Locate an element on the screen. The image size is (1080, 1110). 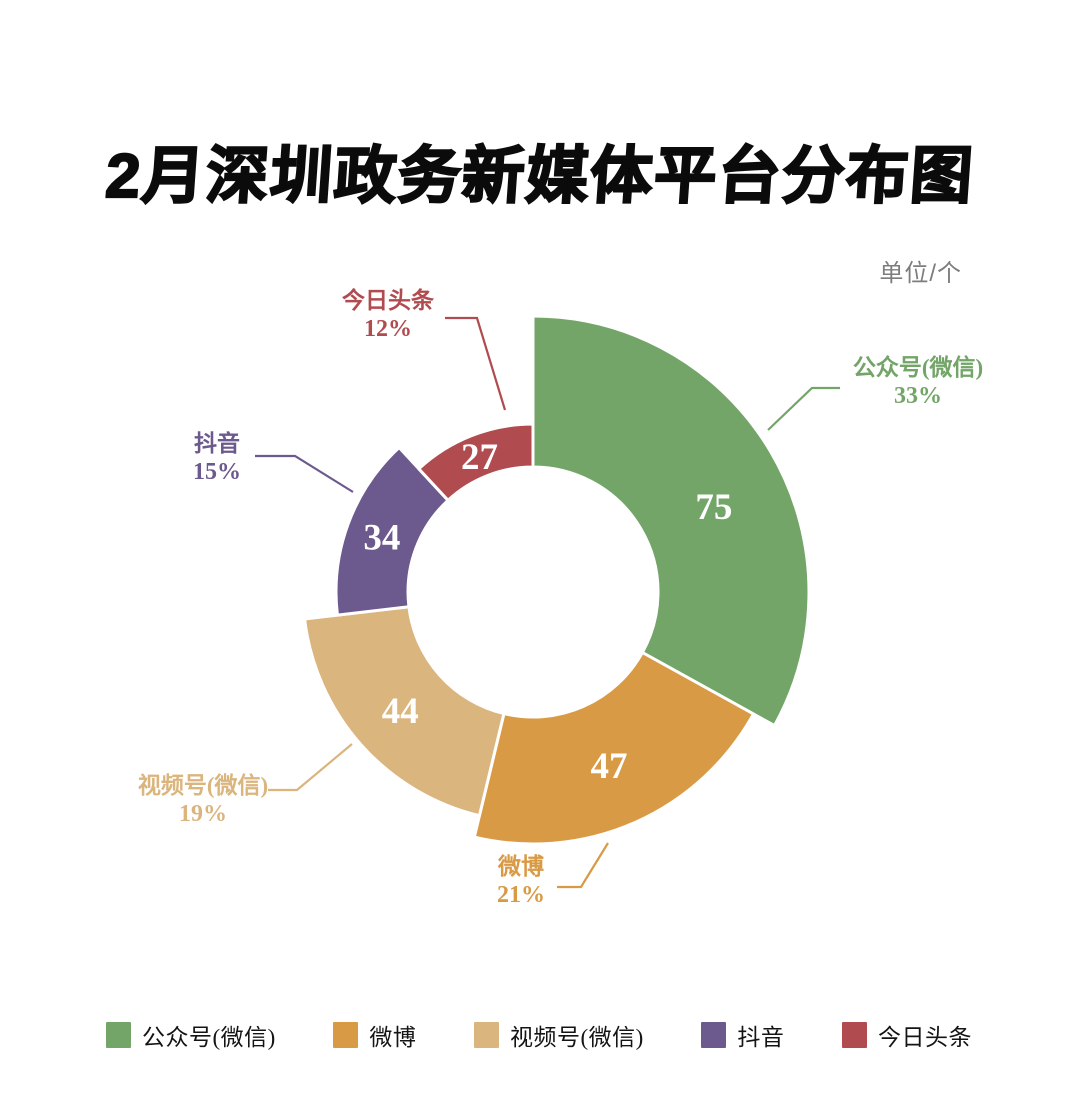
legend-item-weibo: 微博 is located at coordinates (374, 1035).